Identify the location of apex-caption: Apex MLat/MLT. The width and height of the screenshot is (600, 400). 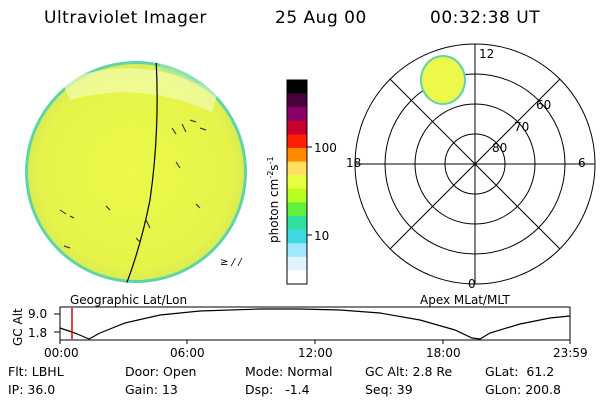
(465, 300).